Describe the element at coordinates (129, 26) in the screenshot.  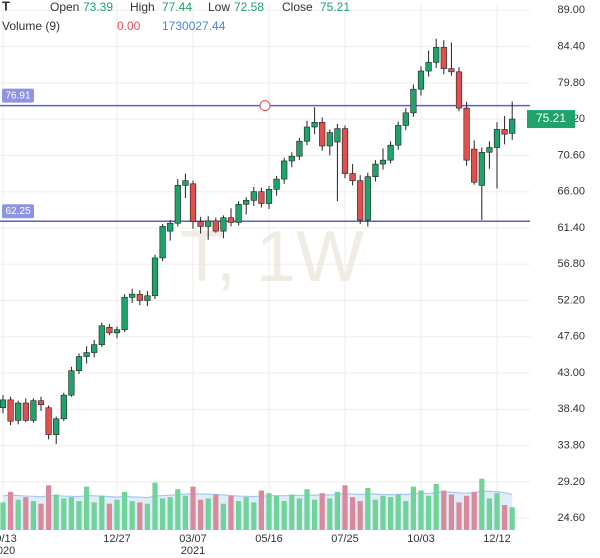
I see `volume-value: 0.00` at that location.